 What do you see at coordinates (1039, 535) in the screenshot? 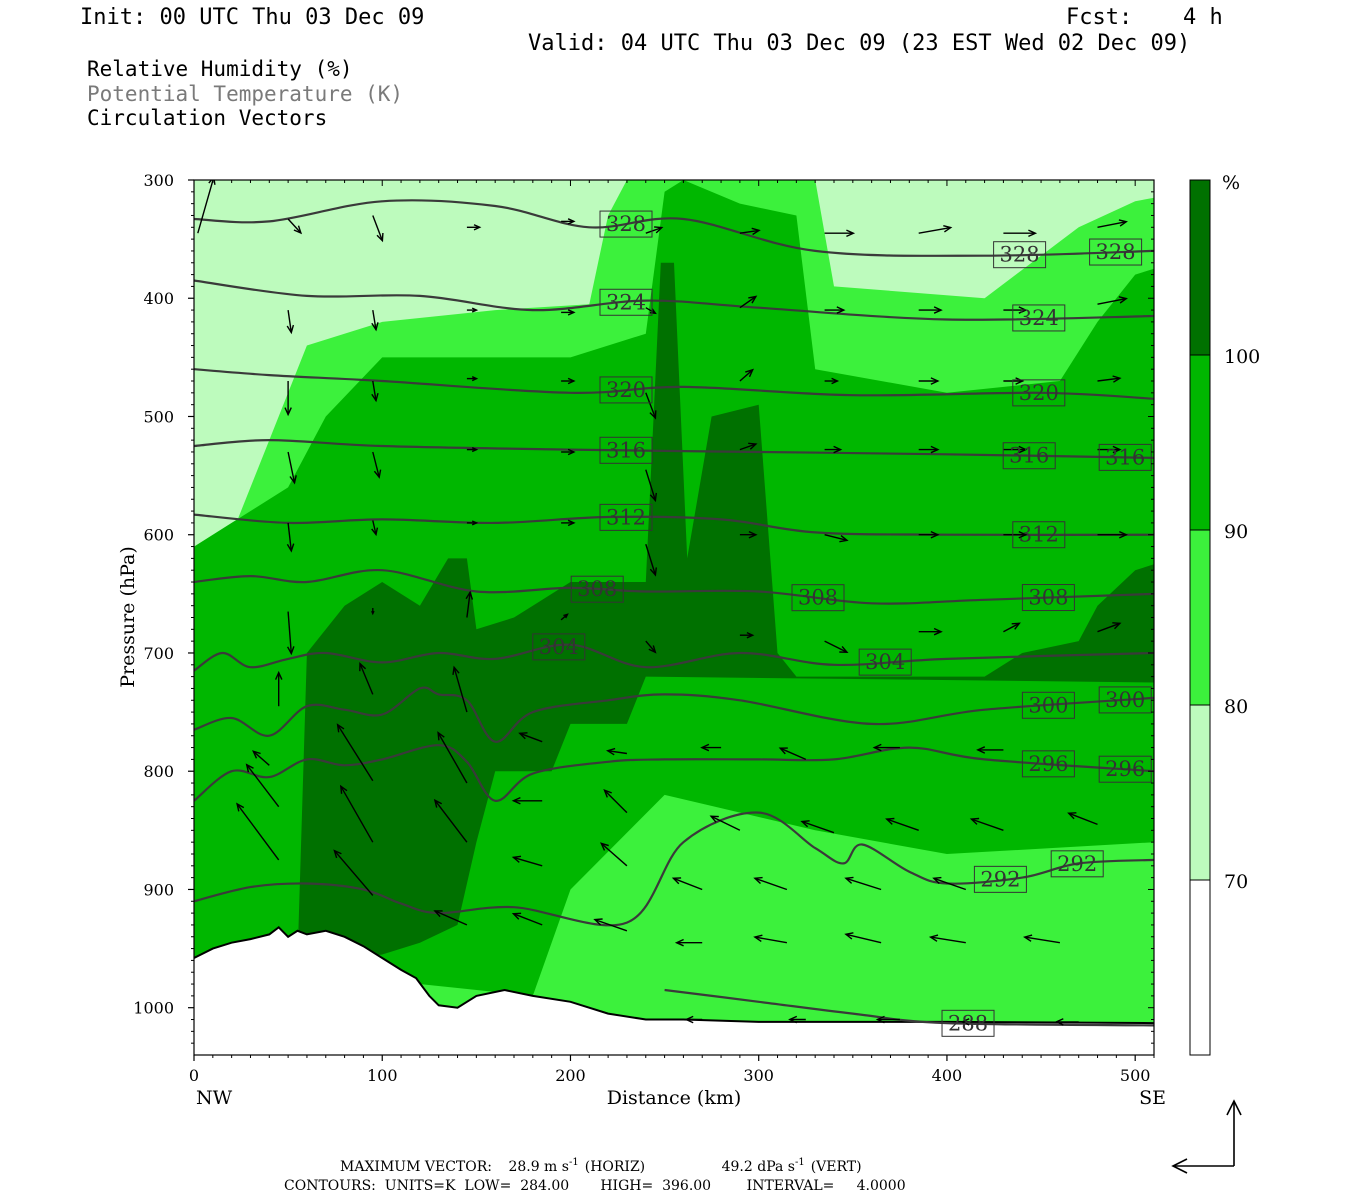
I see `svg-text: 312` at bounding box center [1039, 535].